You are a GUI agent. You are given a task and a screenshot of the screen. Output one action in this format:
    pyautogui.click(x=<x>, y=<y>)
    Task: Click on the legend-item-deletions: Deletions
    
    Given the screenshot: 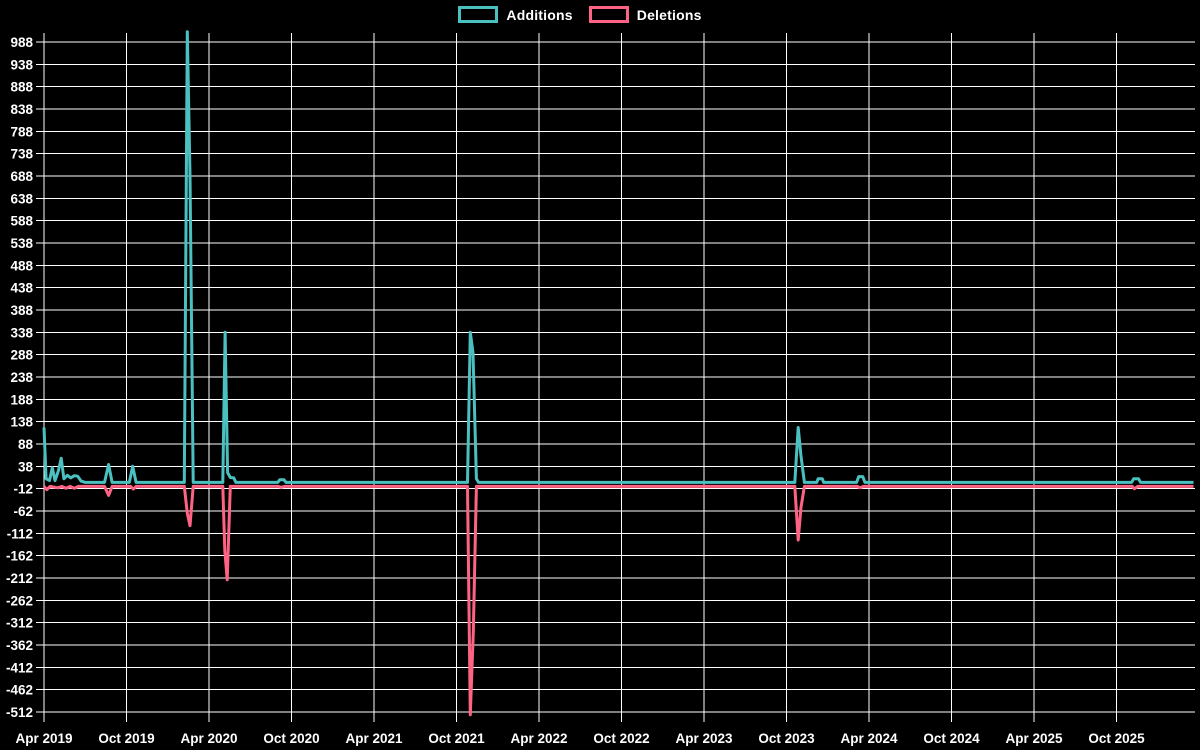 What is the action you would take?
    pyautogui.click(x=645, y=14)
    